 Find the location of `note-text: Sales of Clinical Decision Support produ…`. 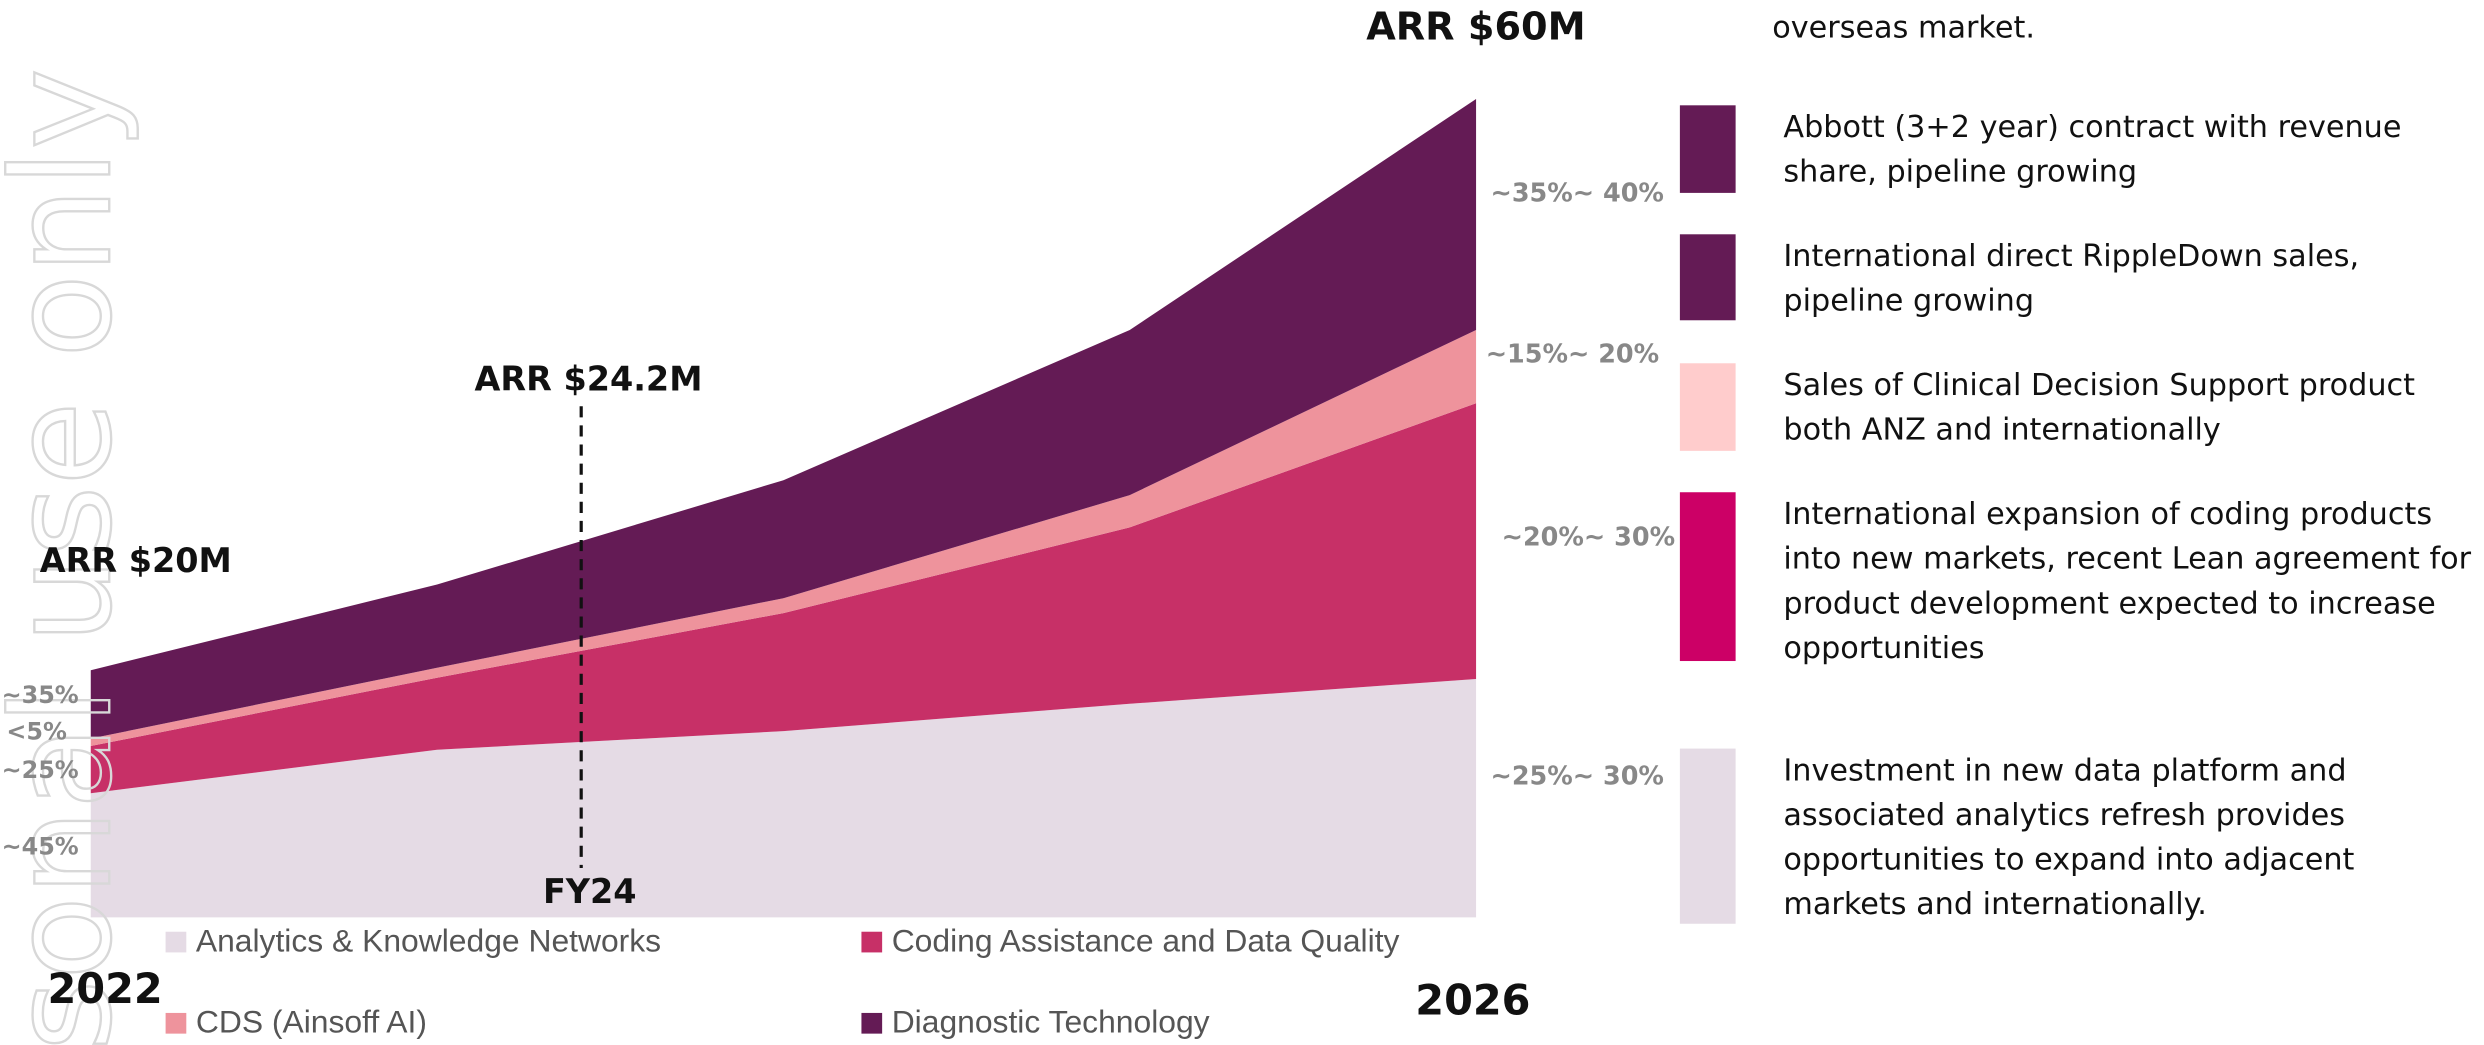

note-text: Sales of Clinical Decision Support produ… is located at coordinates (2099, 408).